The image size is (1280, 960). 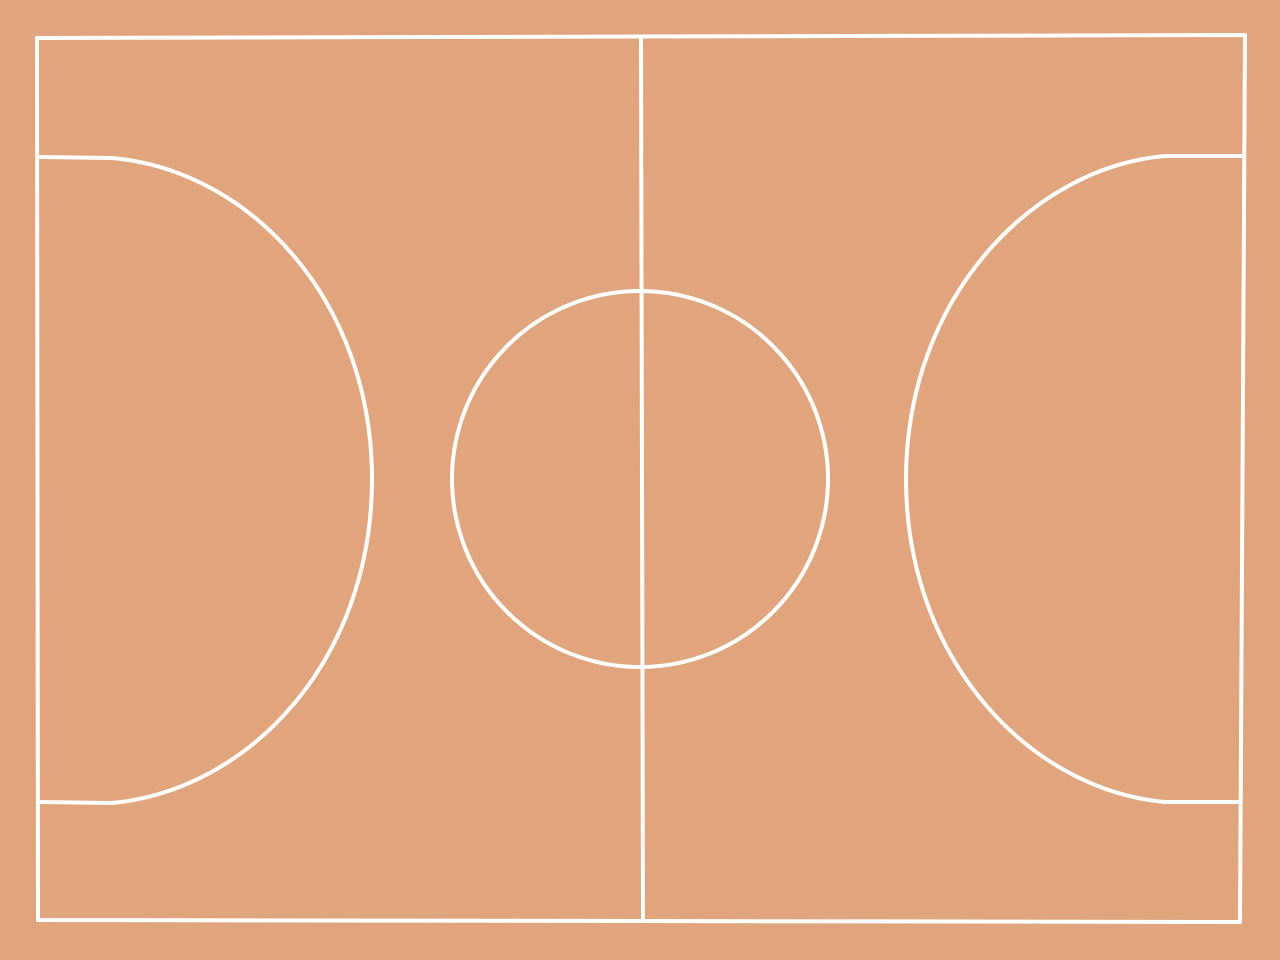 I want to click on center-circle, so click(x=640, y=479).